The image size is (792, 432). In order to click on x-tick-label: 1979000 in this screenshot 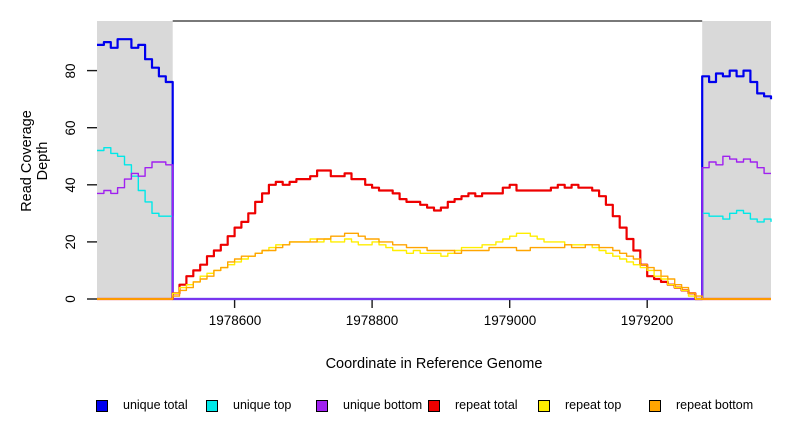, I will do `click(510, 320)`.